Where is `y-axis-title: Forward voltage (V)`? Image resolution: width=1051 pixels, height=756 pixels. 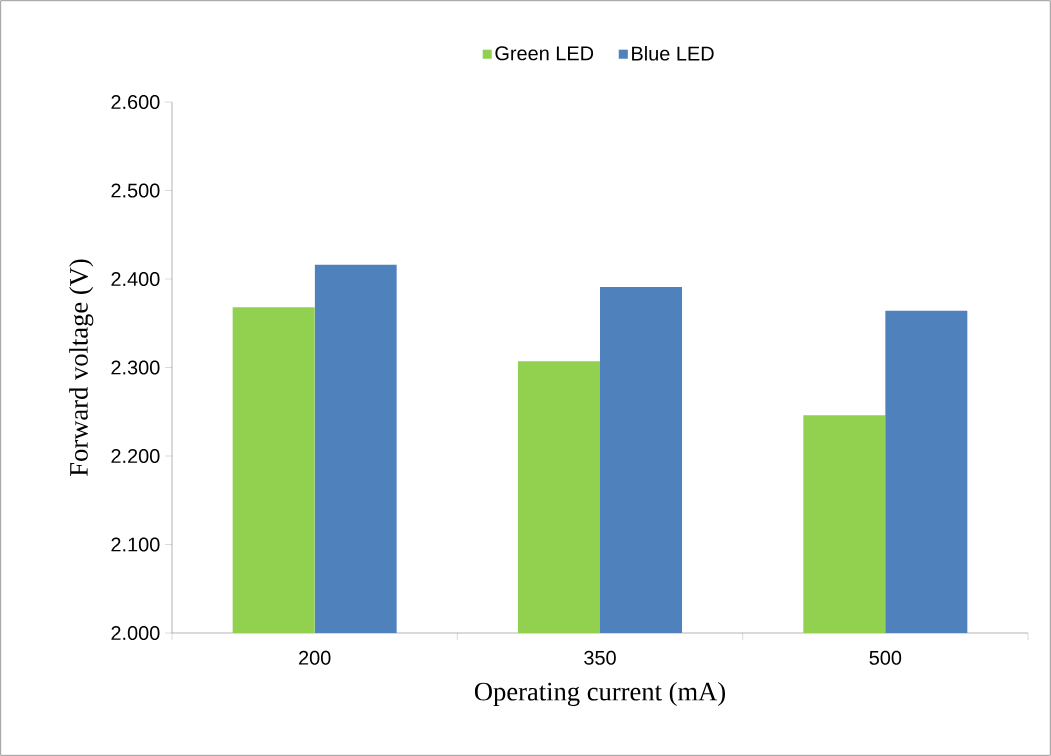 y-axis-title: Forward voltage (V) is located at coordinates (81, 367).